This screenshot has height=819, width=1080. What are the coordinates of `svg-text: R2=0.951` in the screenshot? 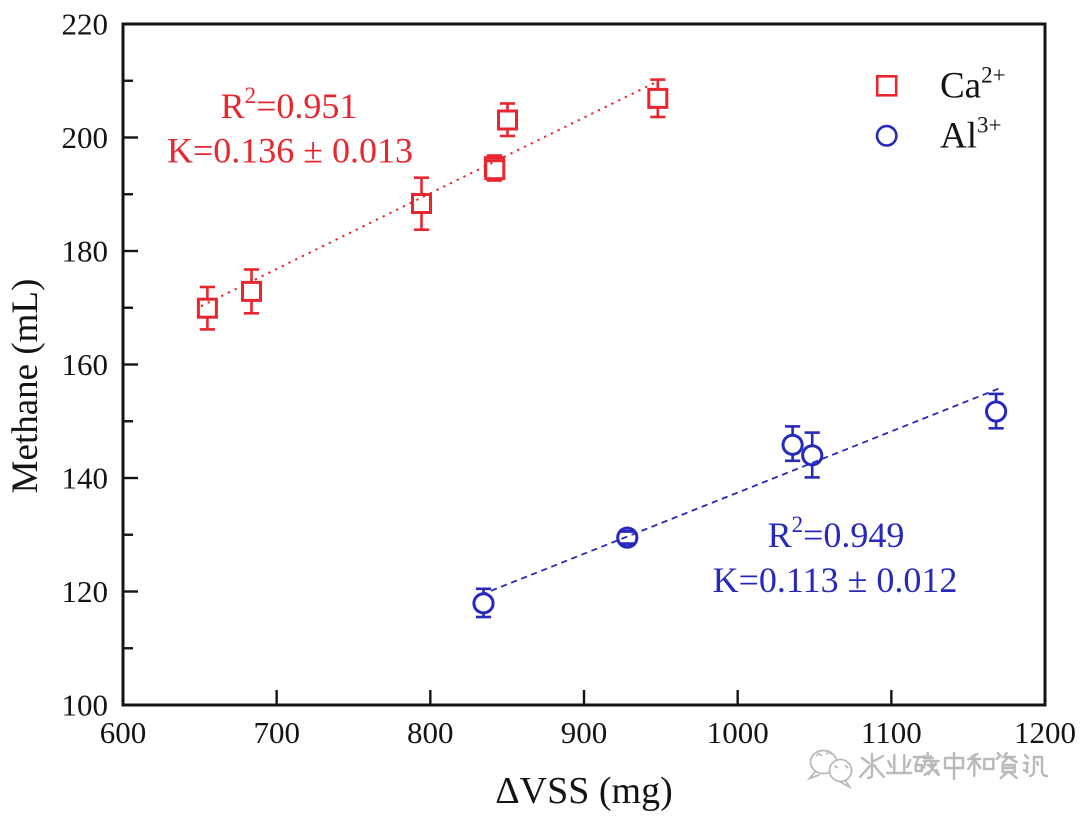 It's located at (289, 104).